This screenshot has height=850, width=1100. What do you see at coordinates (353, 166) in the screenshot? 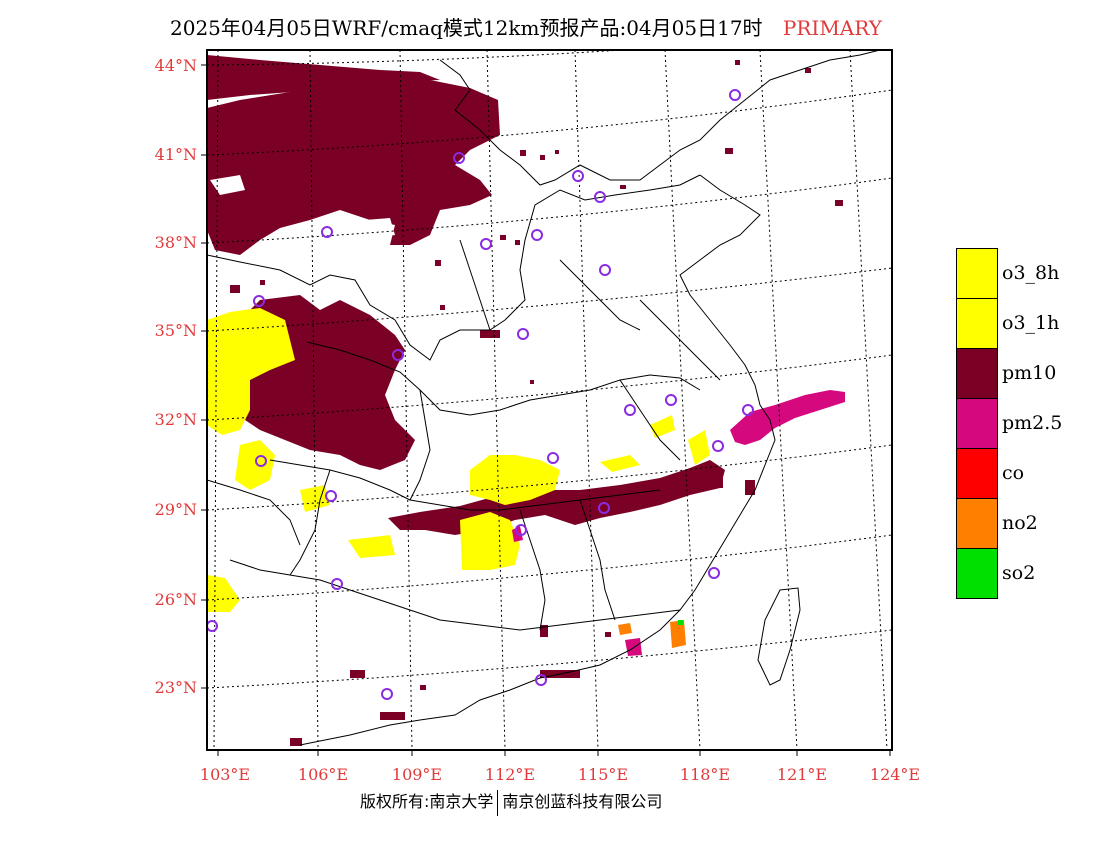
I see `pm10-region-north` at bounding box center [353, 166].